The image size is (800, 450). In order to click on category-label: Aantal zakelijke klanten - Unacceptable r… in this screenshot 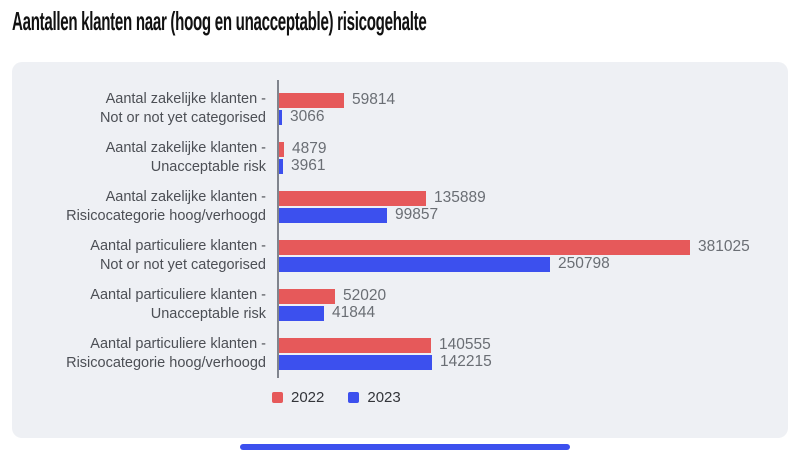, I will do `click(144, 158)`.